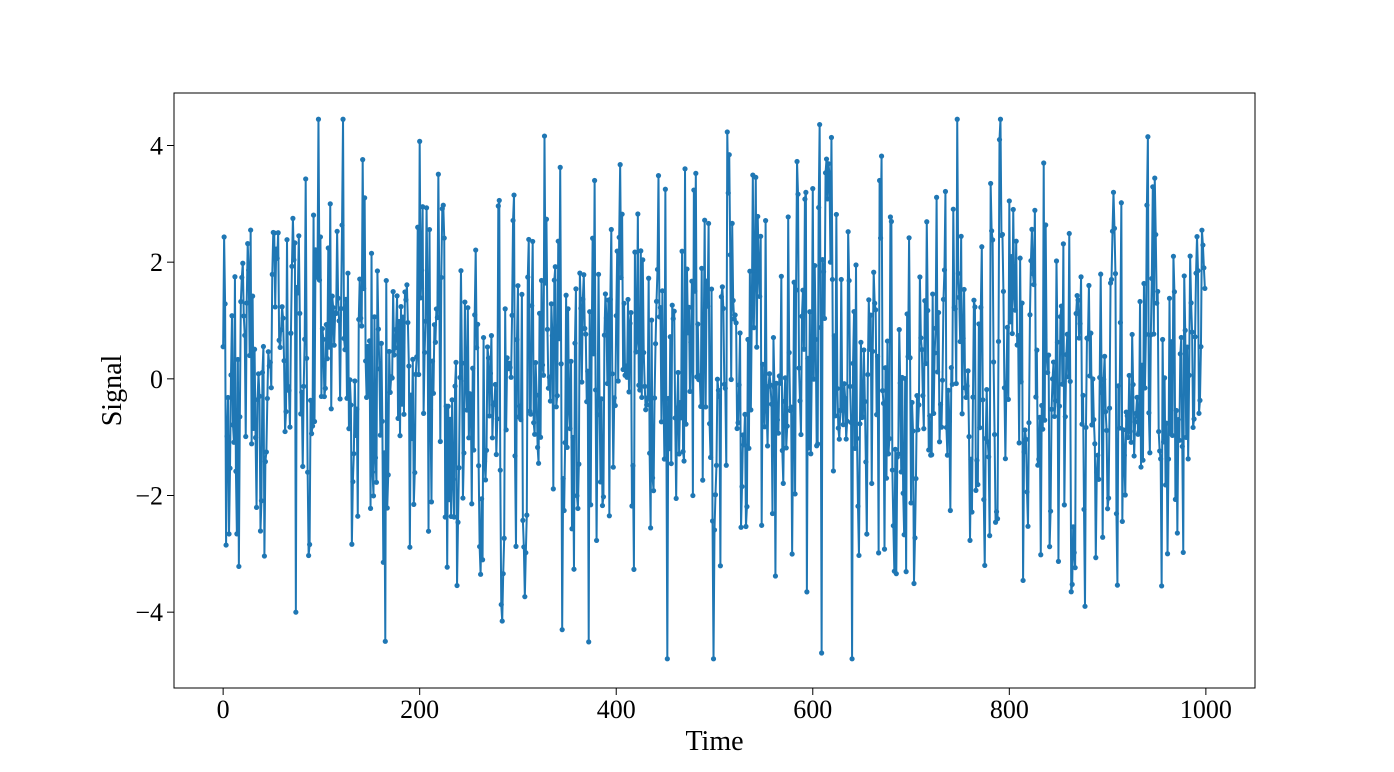 The height and width of the screenshot is (772, 1394). What do you see at coordinates (112, 391) in the screenshot?
I see `y-axis-label: Signal` at bounding box center [112, 391].